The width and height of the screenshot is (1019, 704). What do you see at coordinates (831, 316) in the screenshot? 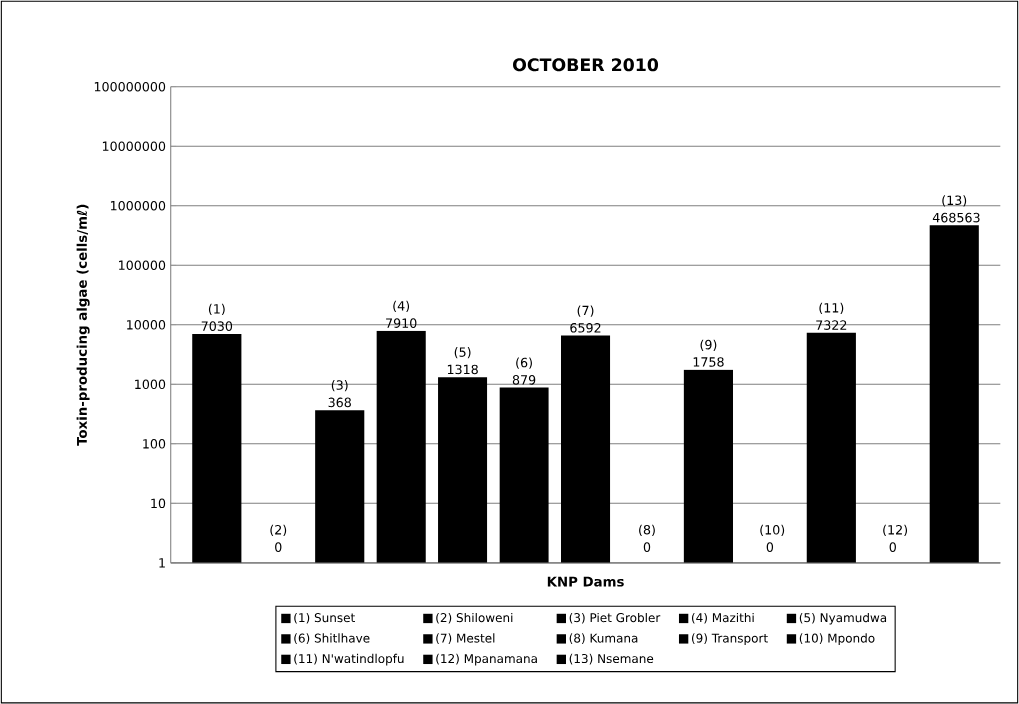
I see `data-label: (11) 7322` at bounding box center [831, 316].